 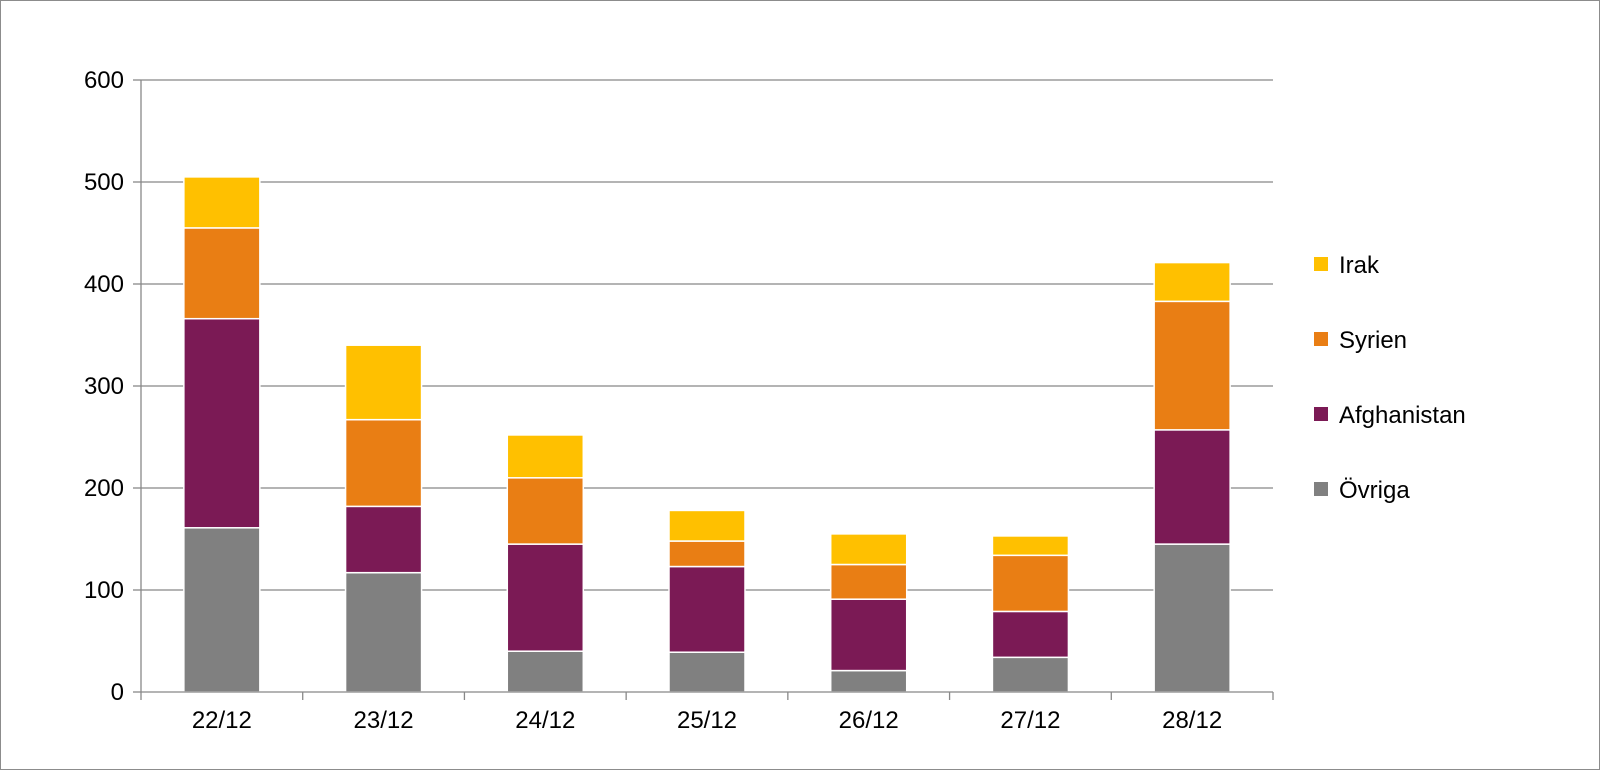 What do you see at coordinates (1030, 720) in the screenshot?
I see `x-tick-label: 27/12` at bounding box center [1030, 720].